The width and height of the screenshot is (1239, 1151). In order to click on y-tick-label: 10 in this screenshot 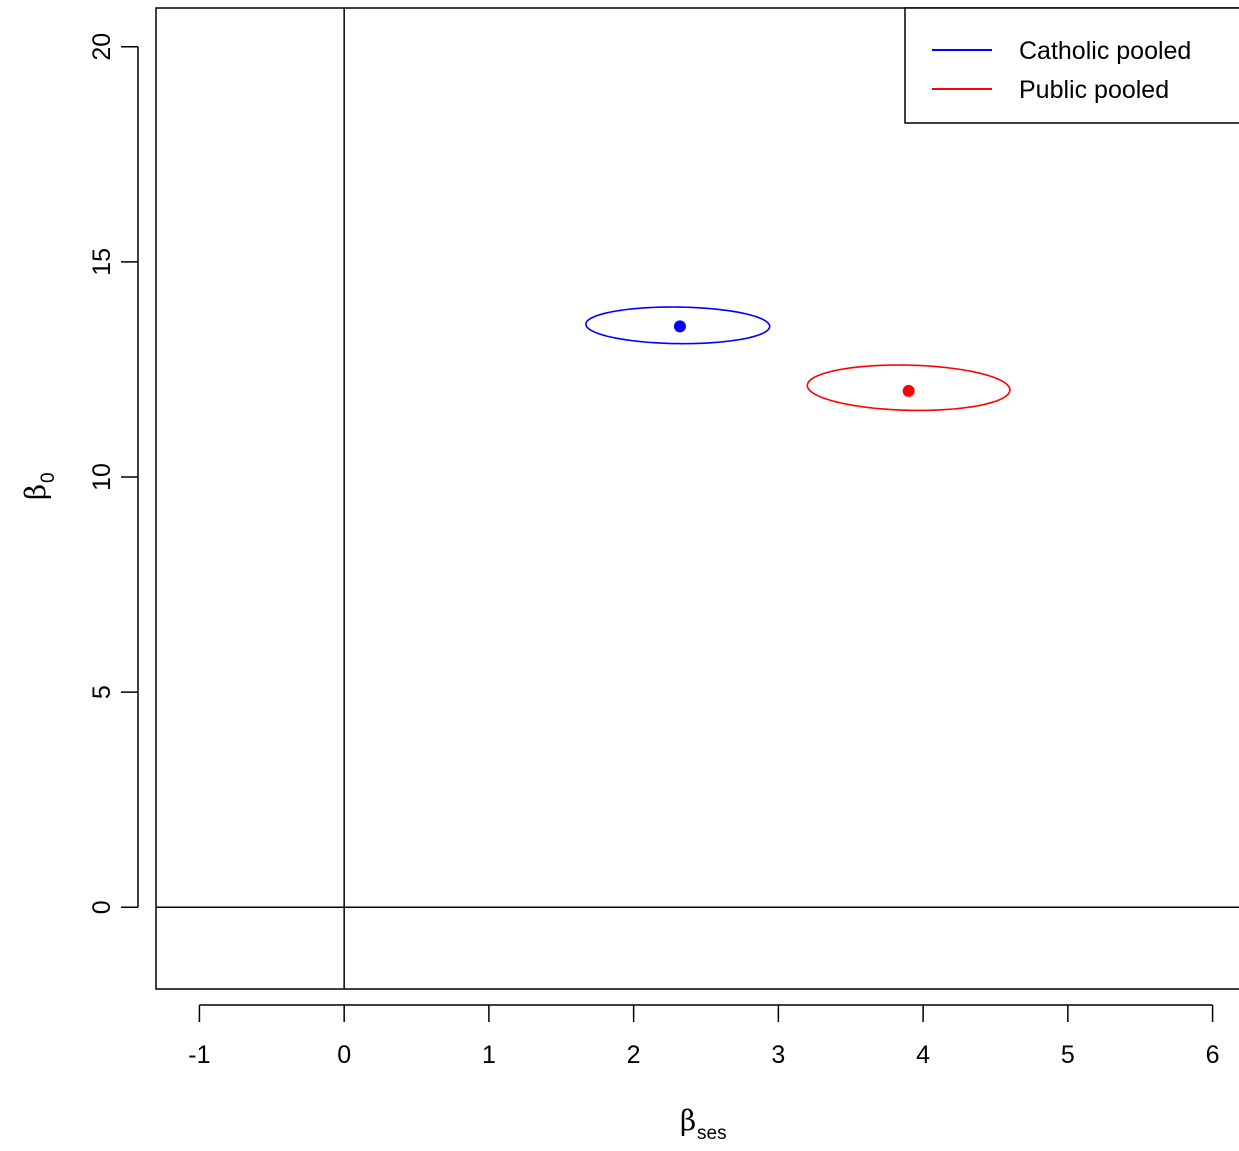, I will do `click(102, 477)`.